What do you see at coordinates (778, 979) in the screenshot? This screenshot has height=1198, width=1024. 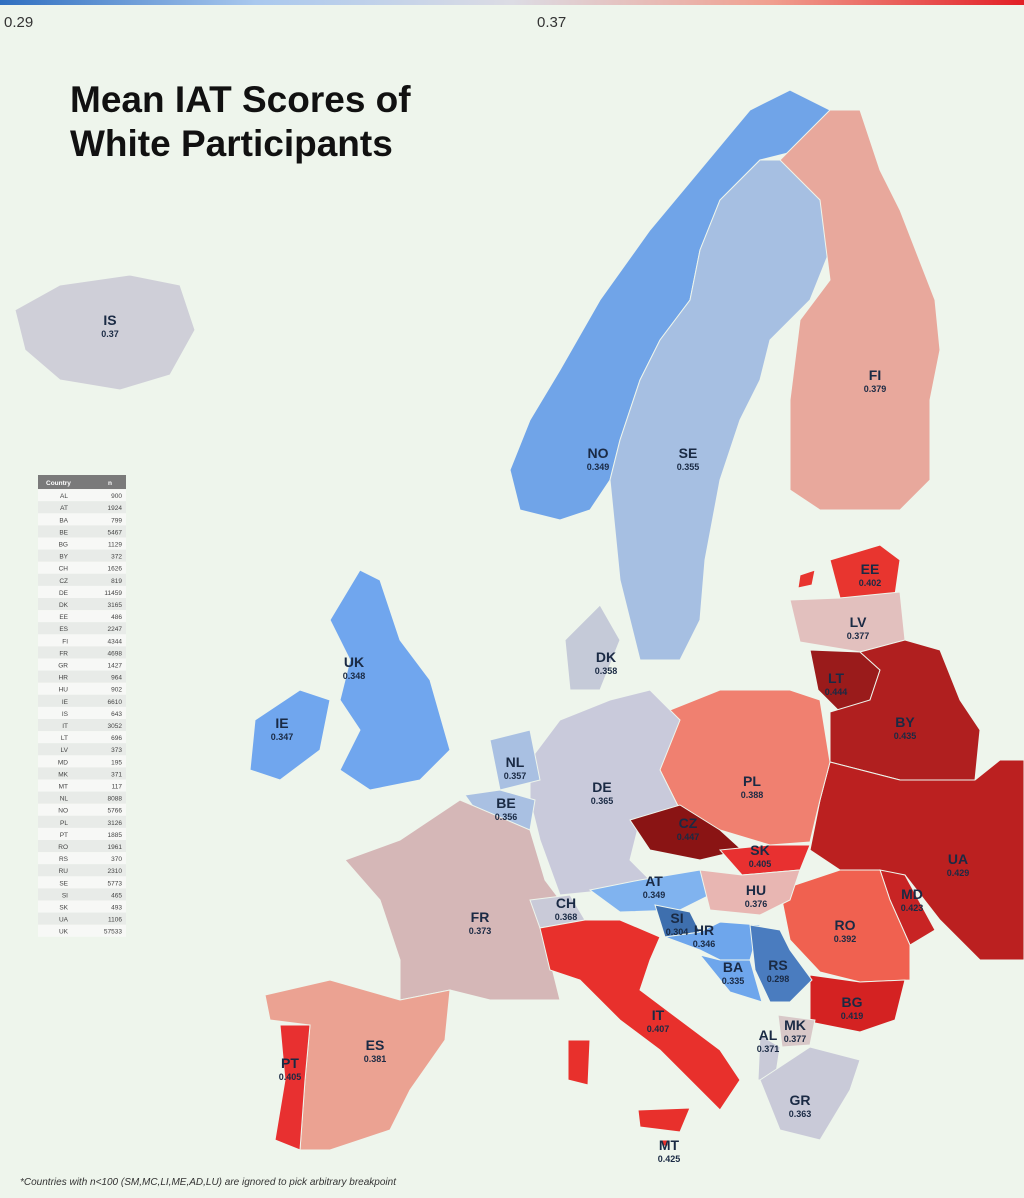 I see `country-value: 0.298` at bounding box center [778, 979].